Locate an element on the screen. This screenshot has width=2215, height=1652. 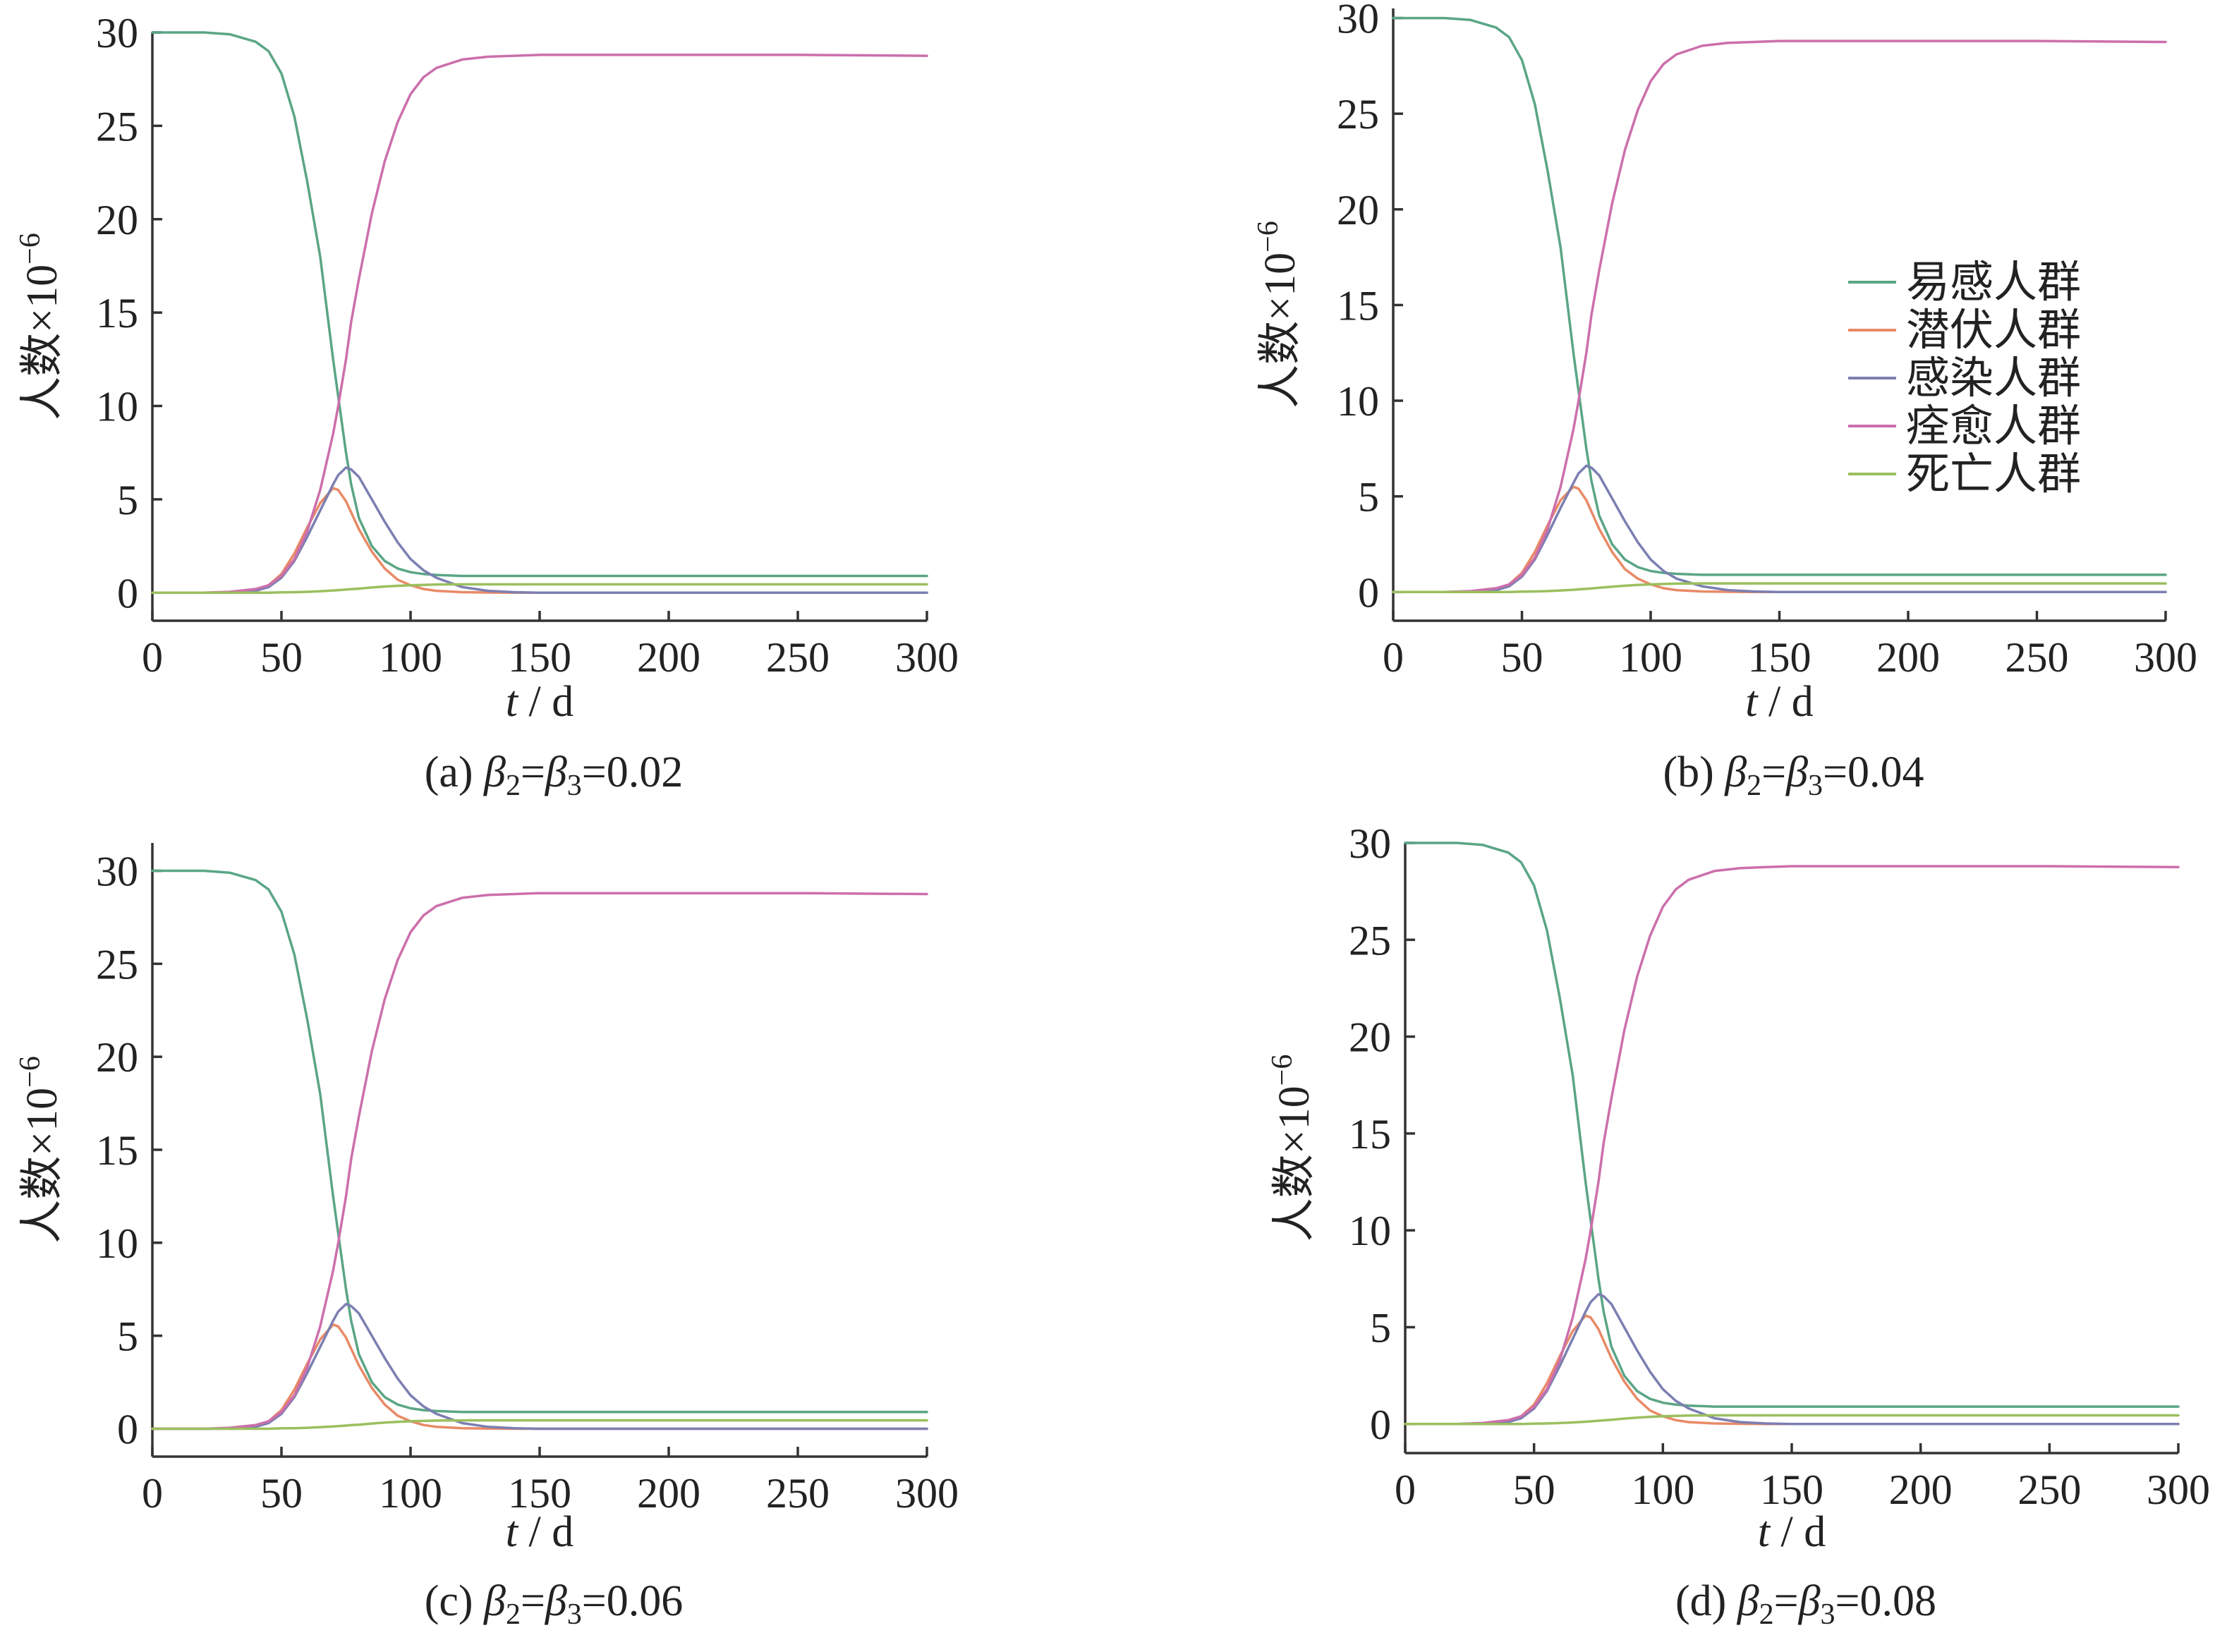
caption-prefix: (c) is located at coordinates (455, 1601).